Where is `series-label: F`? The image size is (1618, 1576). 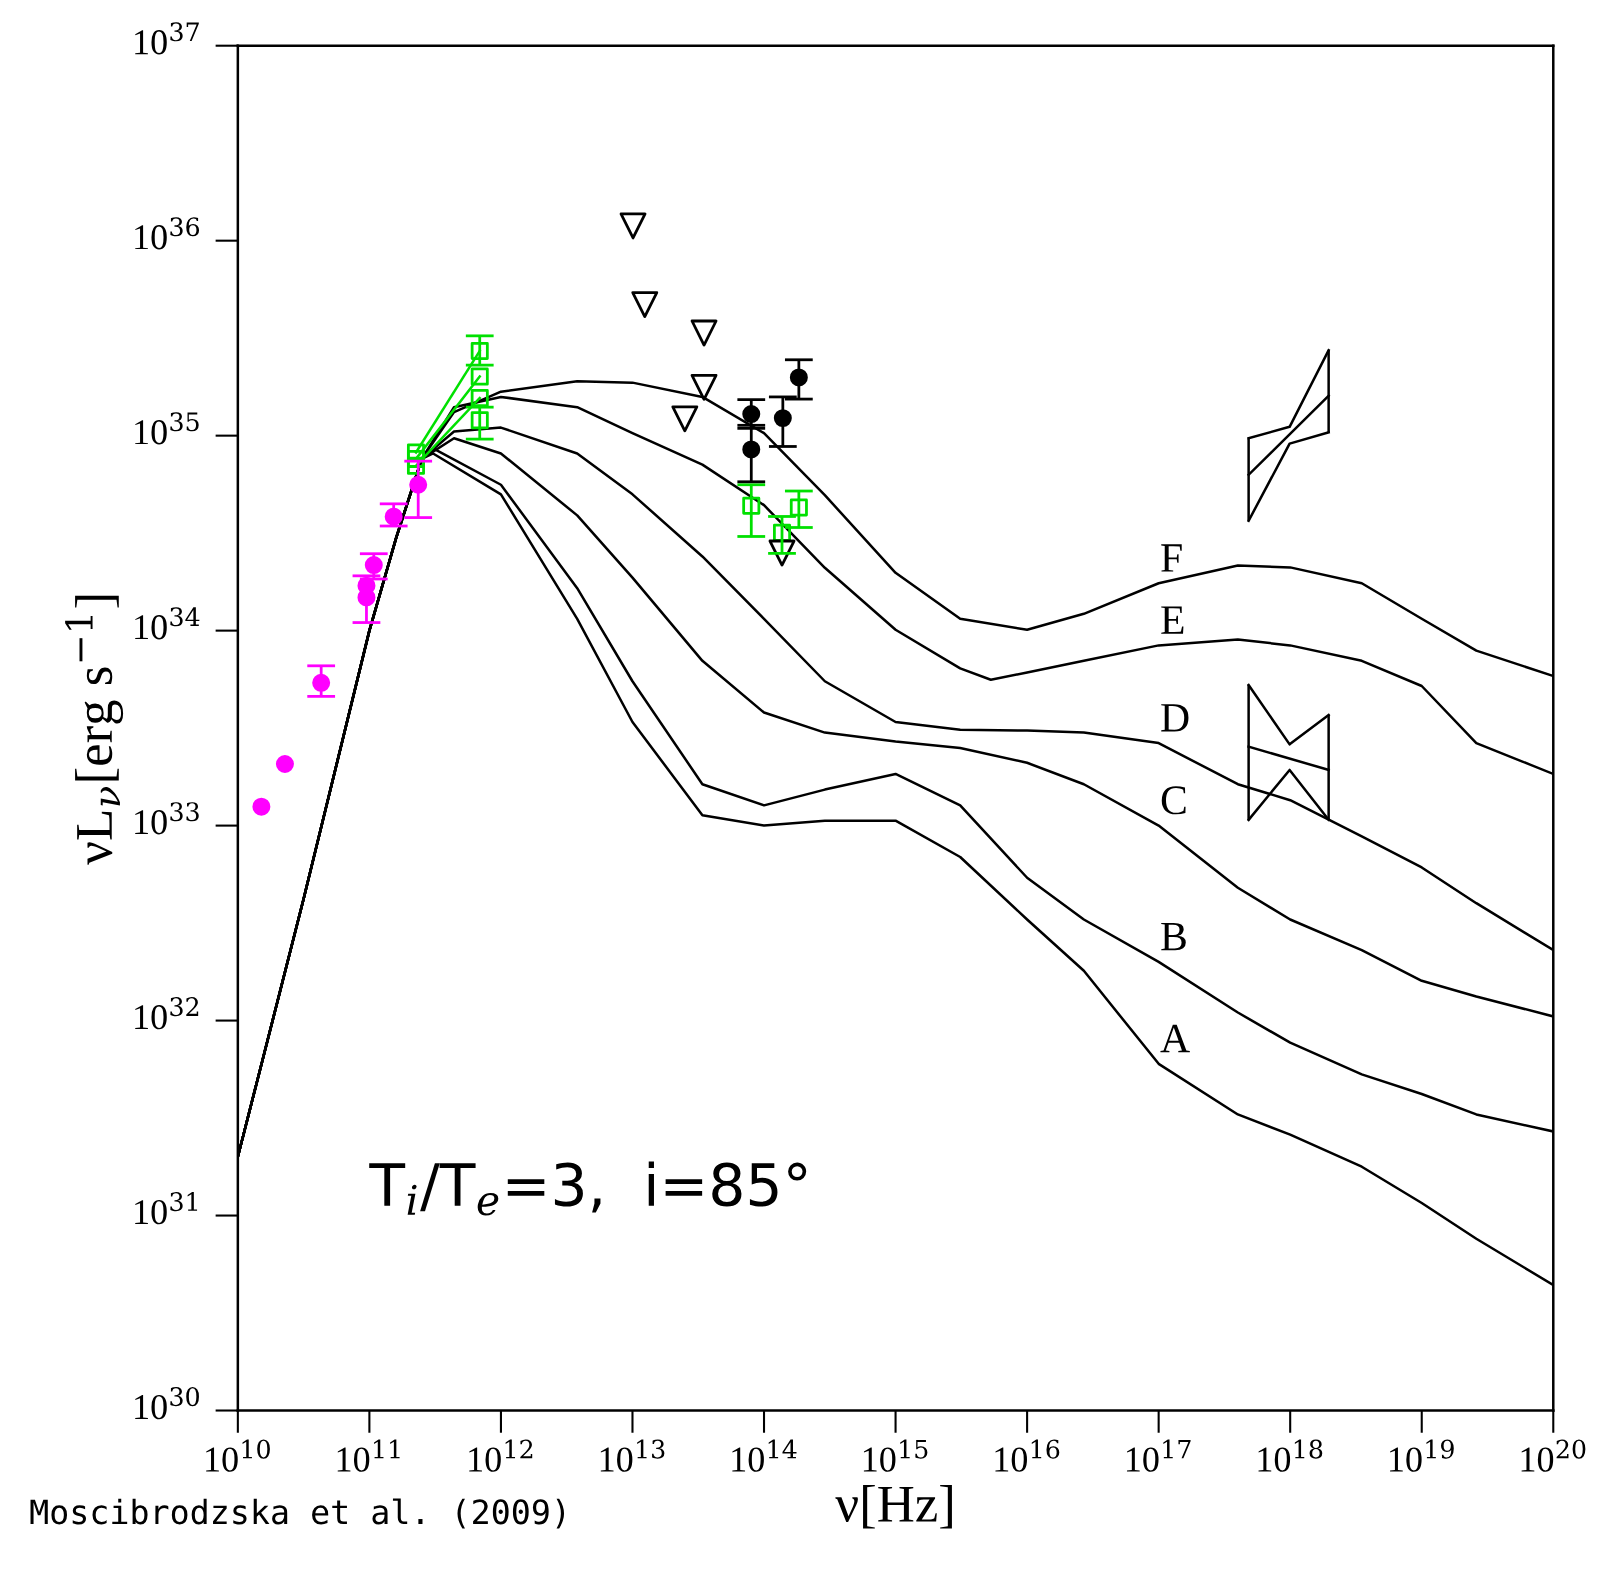
series-label: F is located at coordinates (1171, 558).